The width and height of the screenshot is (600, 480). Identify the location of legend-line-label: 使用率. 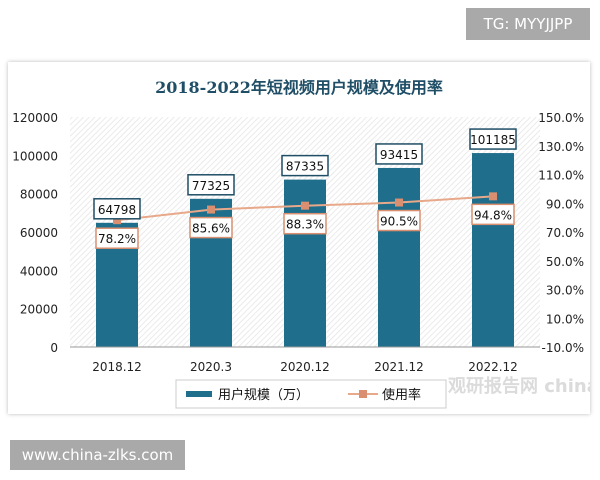
(401, 395).